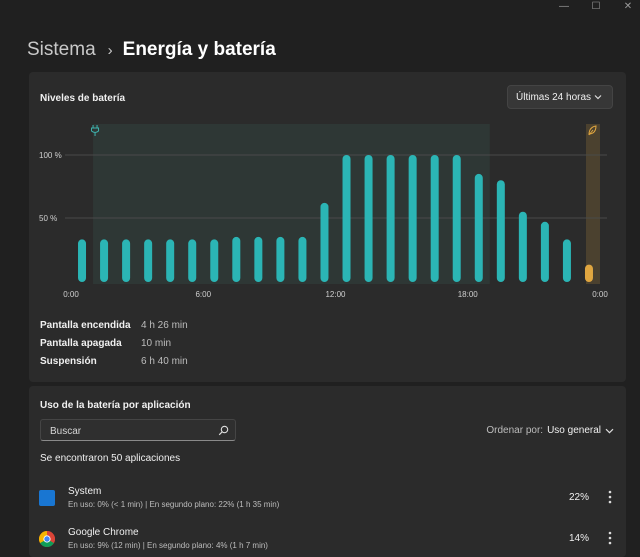 The width and height of the screenshot is (640, 557). What do you see at coordinates (110, 458) in the screenshot?
I see `apps-found-count: Se encontraron 50 aplicaciones` at bounding box center [110, 458].